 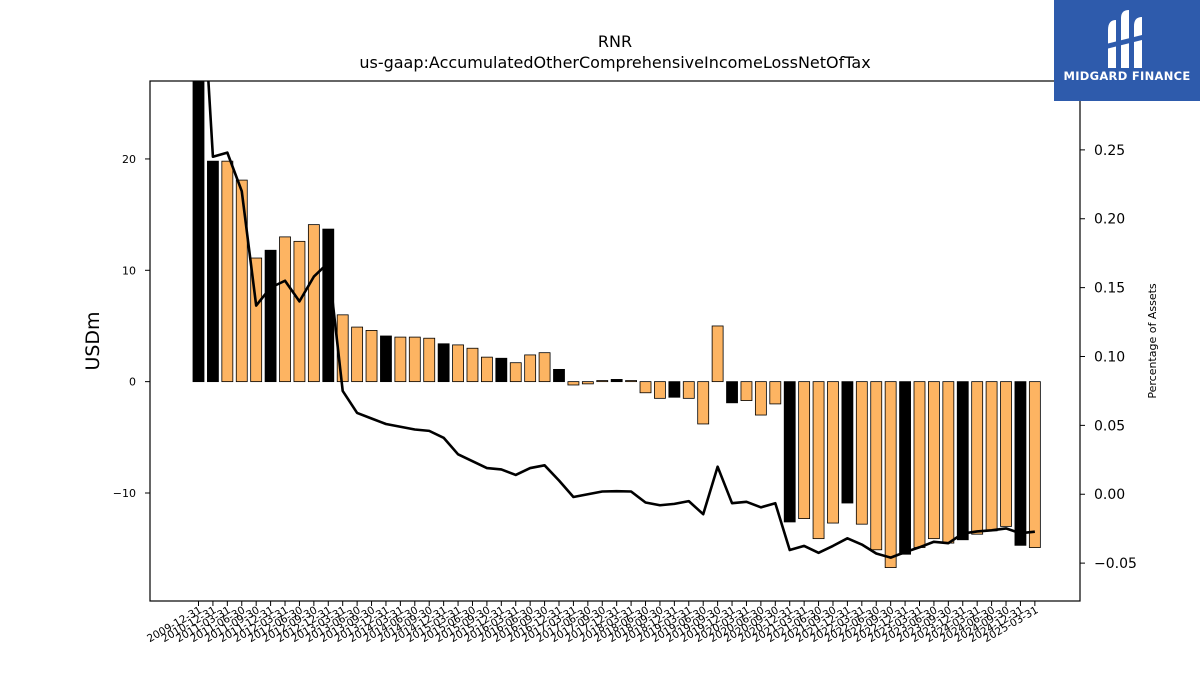 I want to click on y2-axis-label: Percentage of Assets, so click(x=1152, y=341).